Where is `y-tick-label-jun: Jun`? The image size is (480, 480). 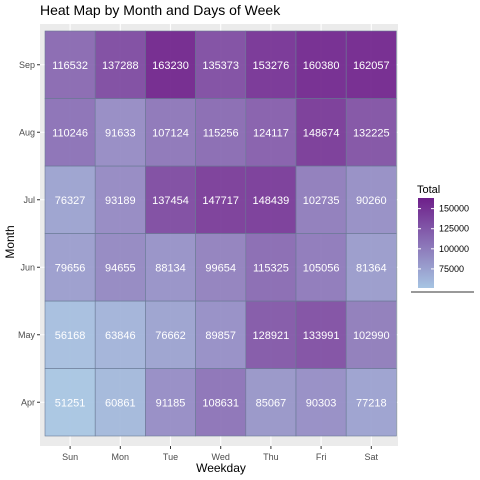
y-tick-label-jun: Jun is located at coordinates (27, 267).